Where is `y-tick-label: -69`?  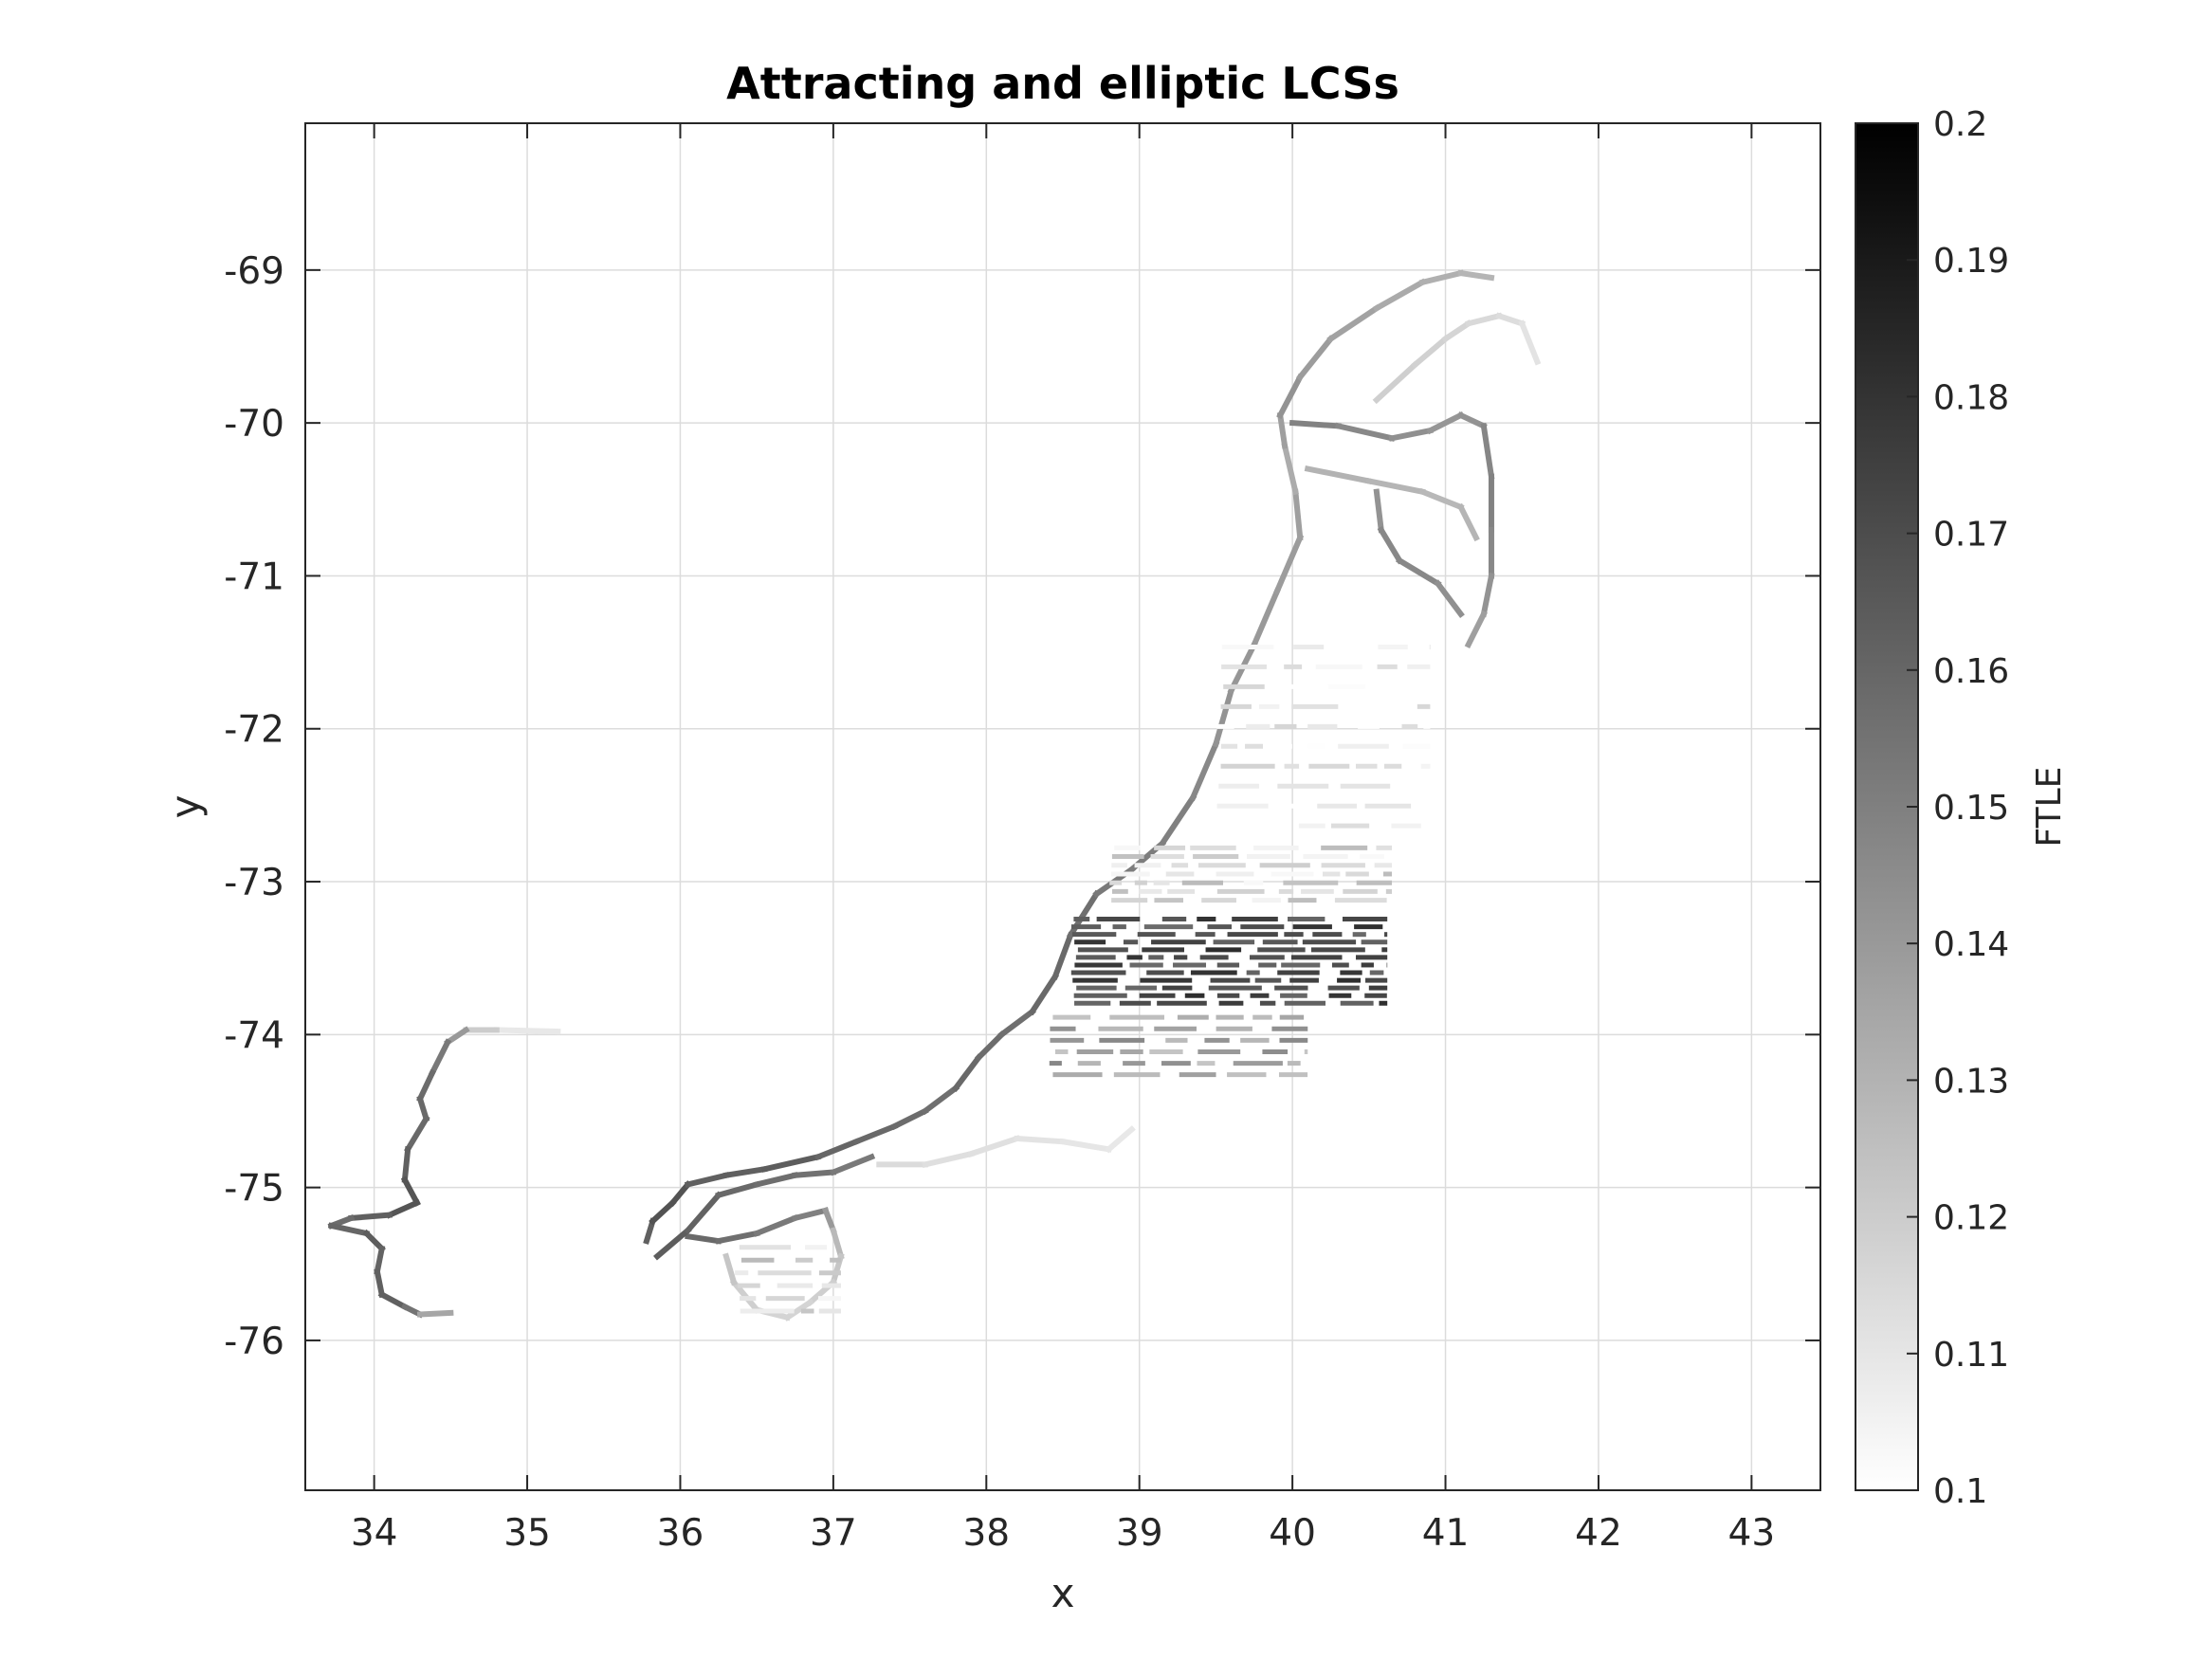
y-tick-label: -69 is located at coordinates (254, 271).